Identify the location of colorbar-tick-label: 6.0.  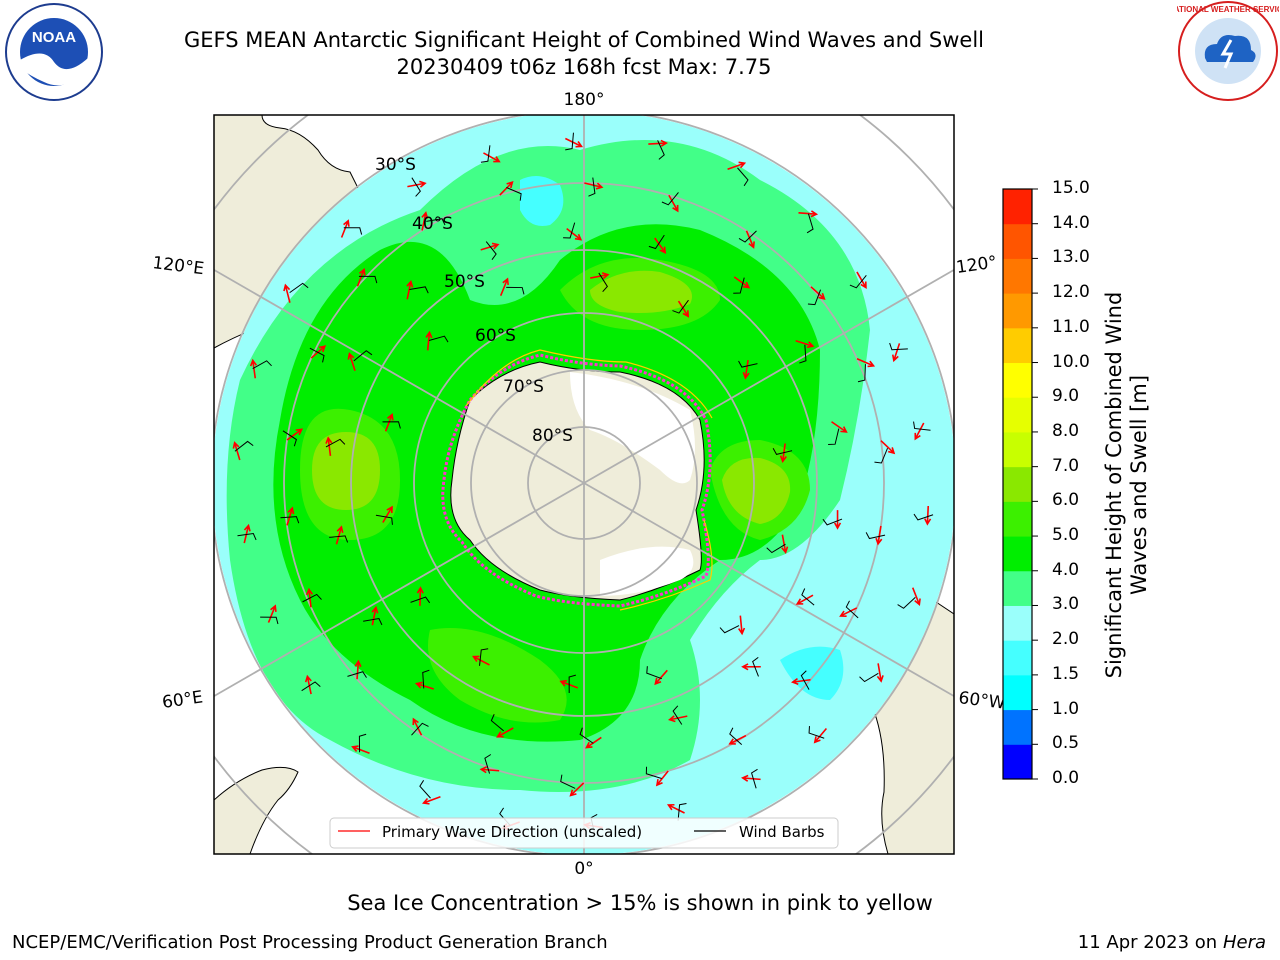
(1066, 500).